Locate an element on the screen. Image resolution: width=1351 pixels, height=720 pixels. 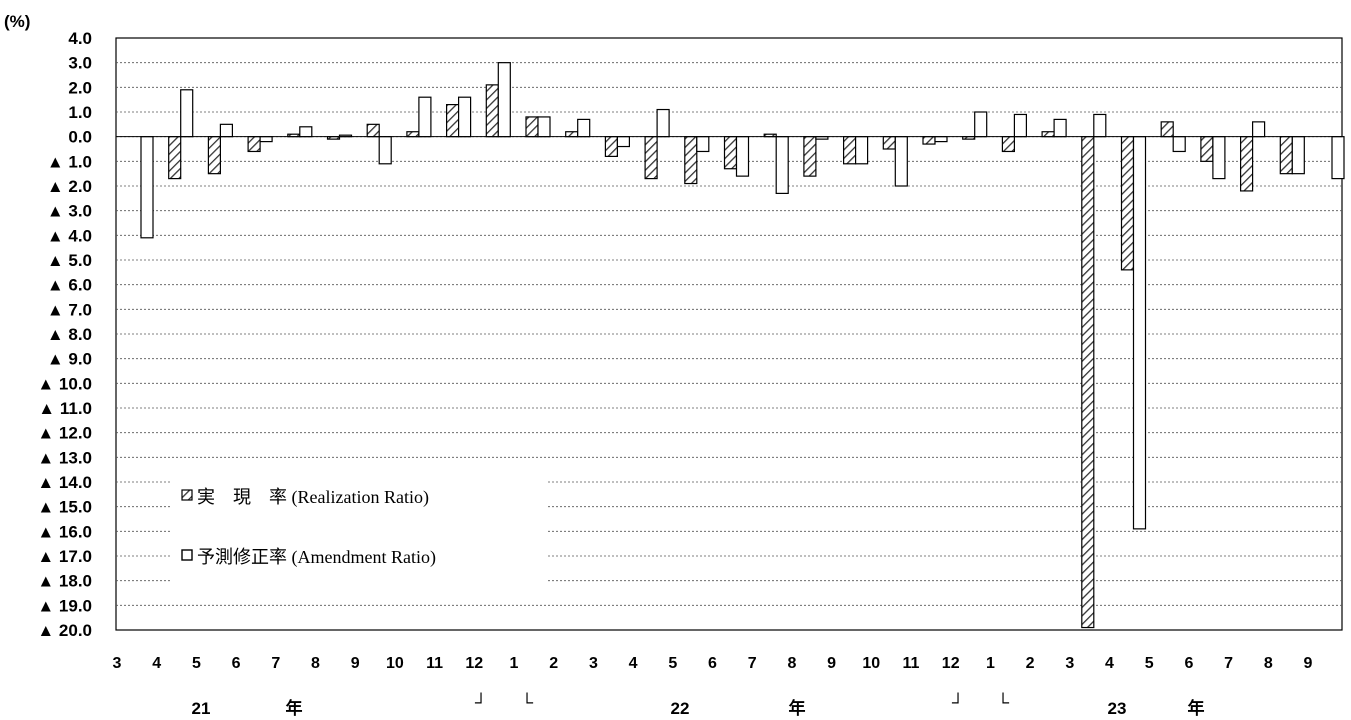
y-tick-label: ▲ 14.0 is located at coordinates (64, 482).